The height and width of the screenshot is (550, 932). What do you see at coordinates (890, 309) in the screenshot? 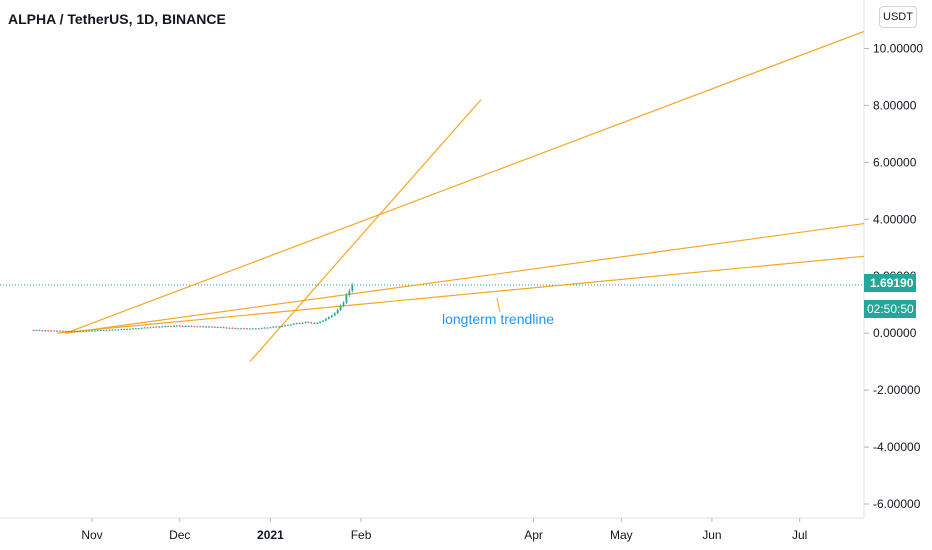
I see `countdown-label: 02:50:50` at bounding box center [890, 309].